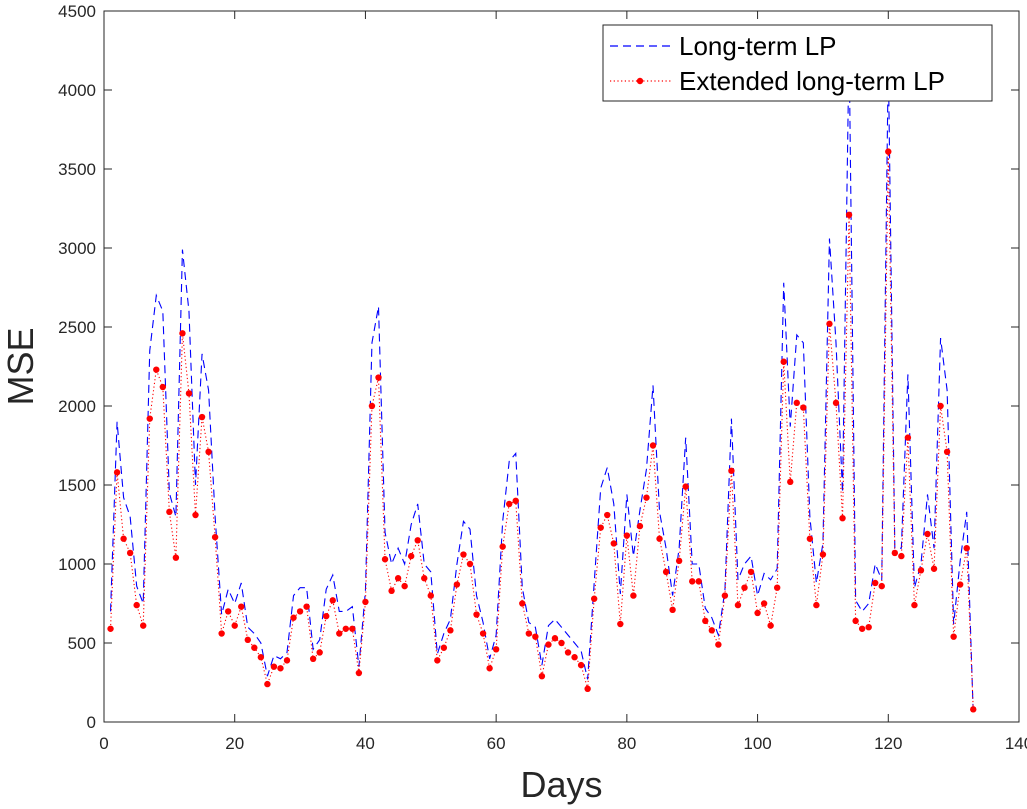 The width and height of the screenshot is (1027, 809). I want to click on y-tick-label: 4000, so click(77, 90).